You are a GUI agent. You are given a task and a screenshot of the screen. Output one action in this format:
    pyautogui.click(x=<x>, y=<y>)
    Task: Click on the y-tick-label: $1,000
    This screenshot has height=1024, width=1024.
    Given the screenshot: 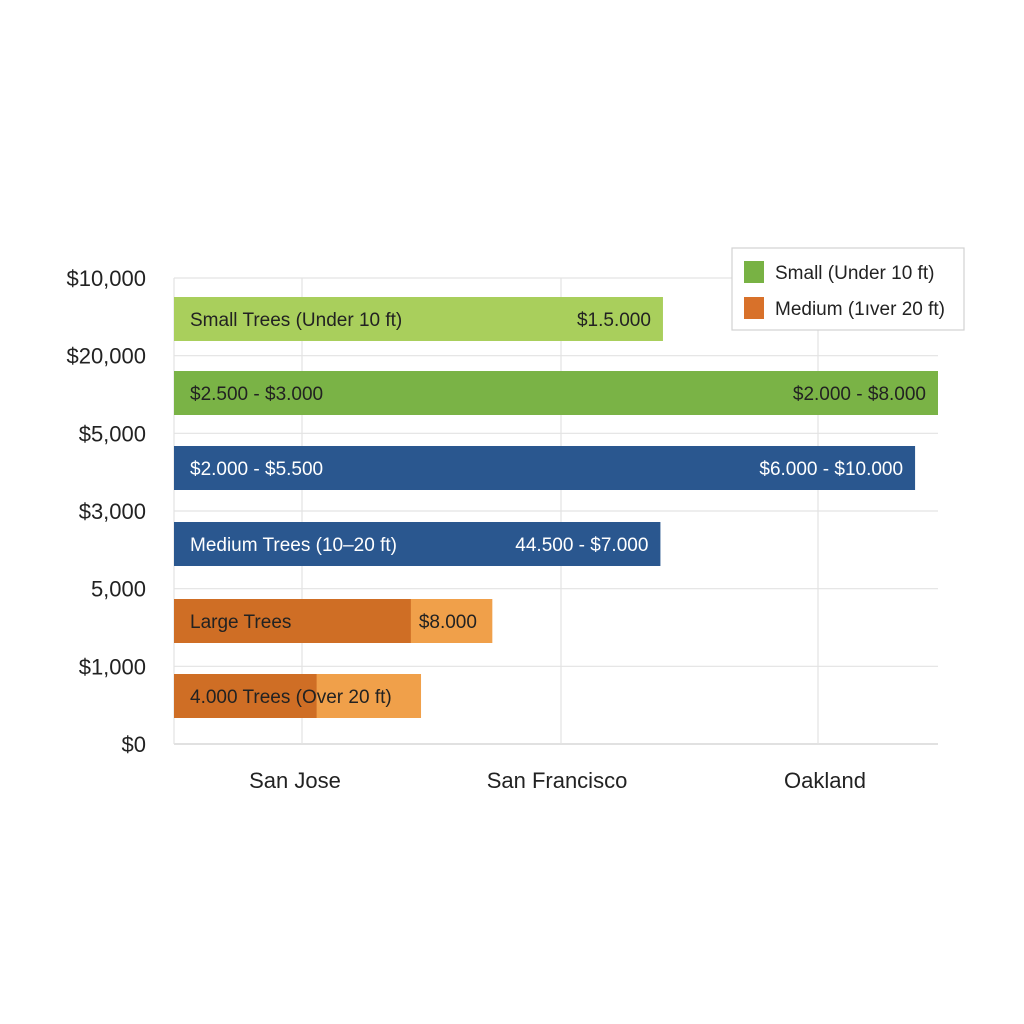 What is the action you would take?
    pyautogui.click(x=112, y=666)
    